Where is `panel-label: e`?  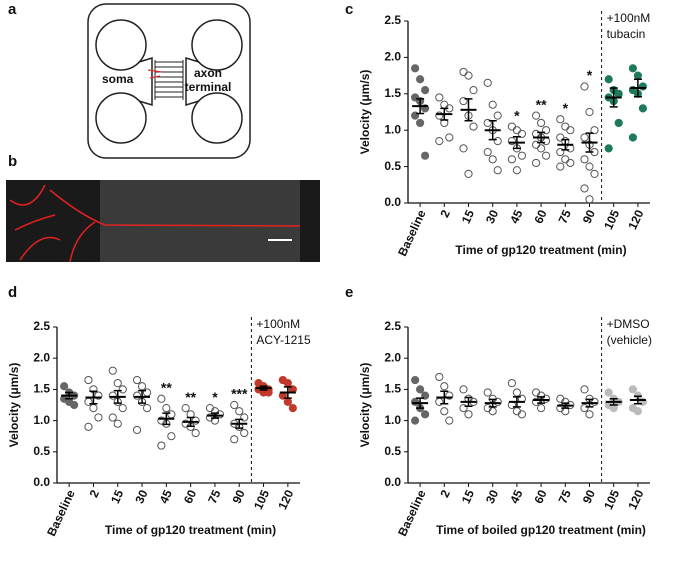 panel-label: e is located at coordinates (349, 292).